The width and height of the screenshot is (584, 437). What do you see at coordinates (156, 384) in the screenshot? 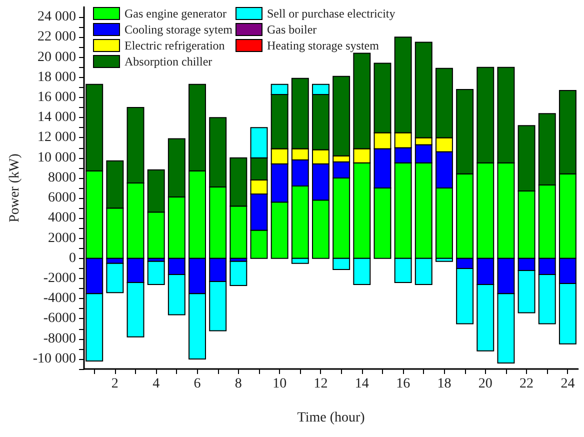
I see `x-tick-label: 4` at bounding box center [156, 384].